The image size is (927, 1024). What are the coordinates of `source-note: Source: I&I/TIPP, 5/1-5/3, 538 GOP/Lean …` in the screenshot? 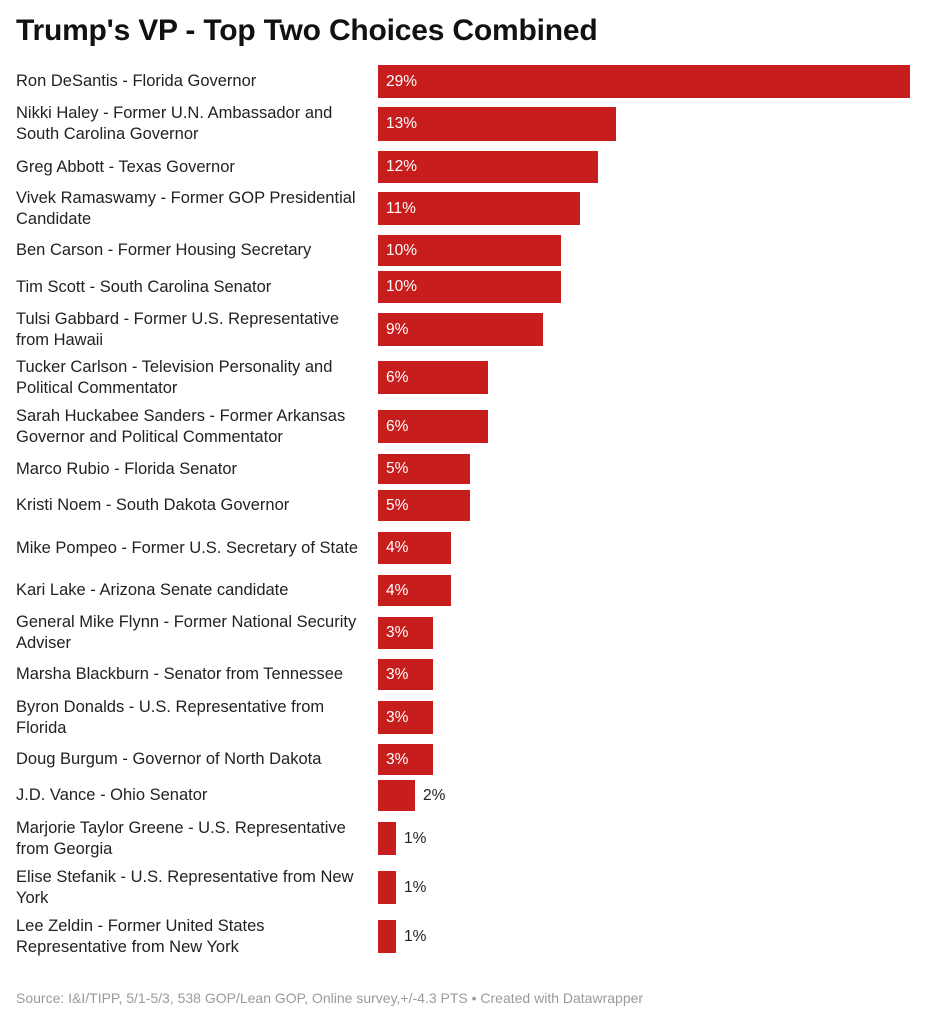 It's located at (330, 998).